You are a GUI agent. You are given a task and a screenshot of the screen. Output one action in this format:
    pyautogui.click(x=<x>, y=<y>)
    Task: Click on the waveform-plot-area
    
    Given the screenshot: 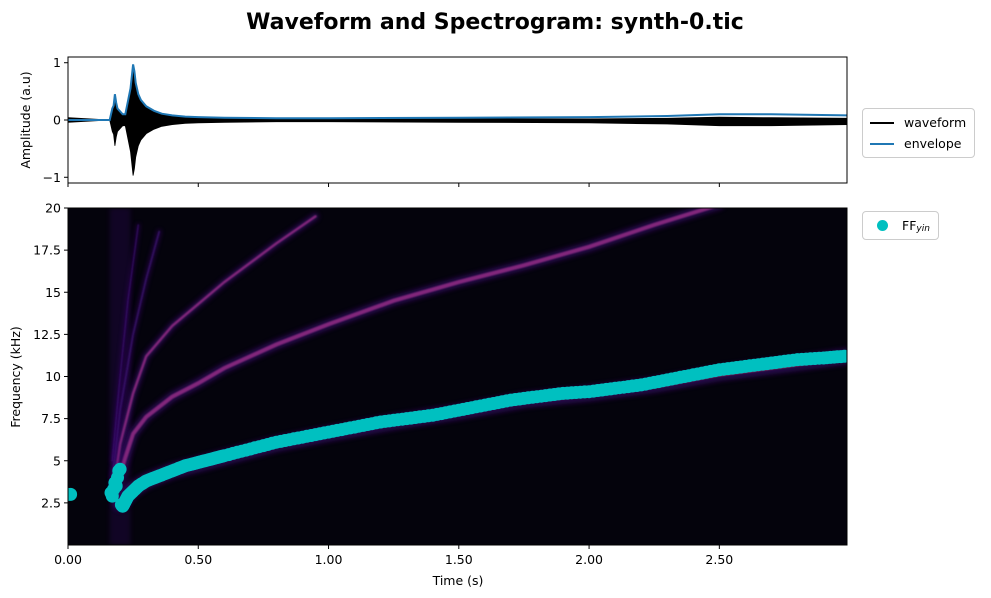 What is the action you would take?
    pyautogui.click(x=457, y=120)
    